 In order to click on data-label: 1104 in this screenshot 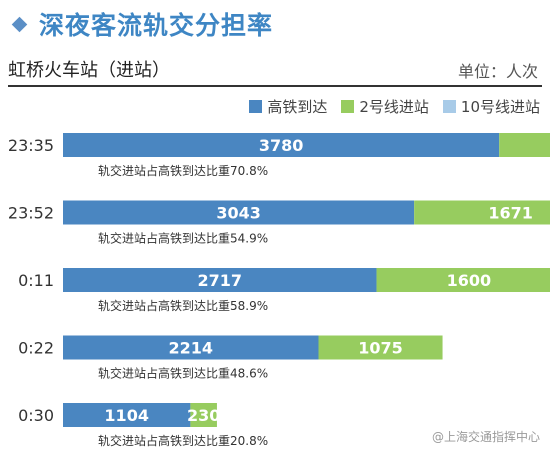, I will do `click(126, 415)`.